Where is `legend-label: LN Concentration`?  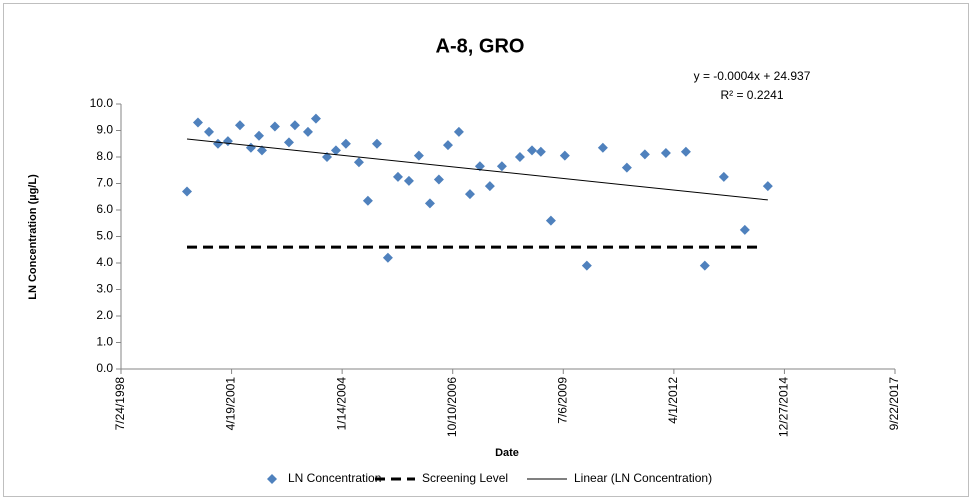
legend-label: LN Concentration is located at coordinates (334, 478).